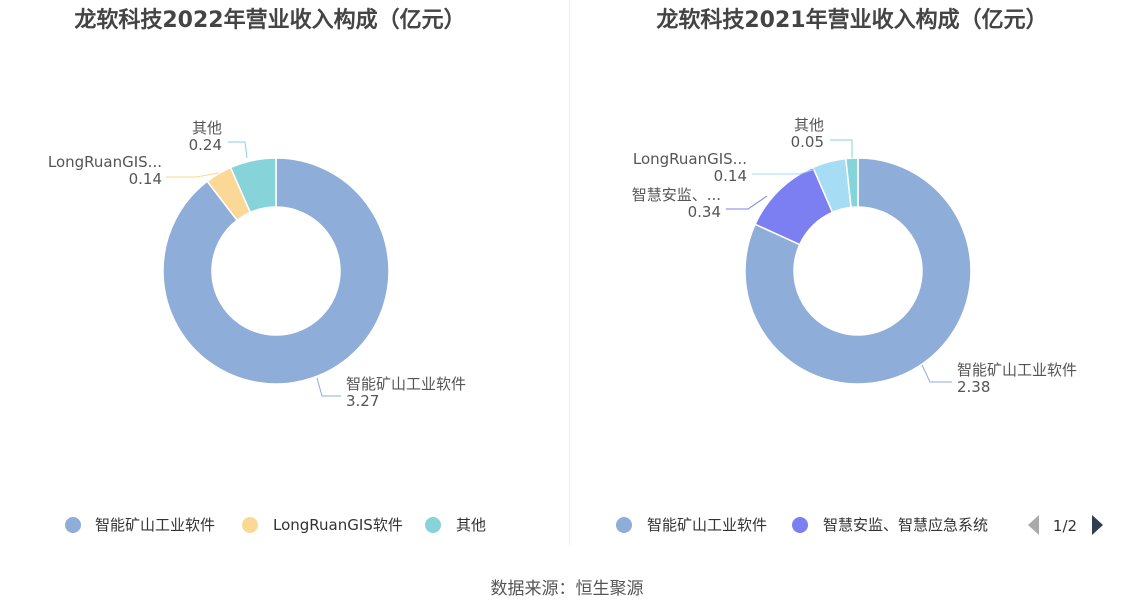  Describe the element at coordinates (730, 176) in the screenshot. I see `chart-2-slice-value-3: 0.14` at that location.